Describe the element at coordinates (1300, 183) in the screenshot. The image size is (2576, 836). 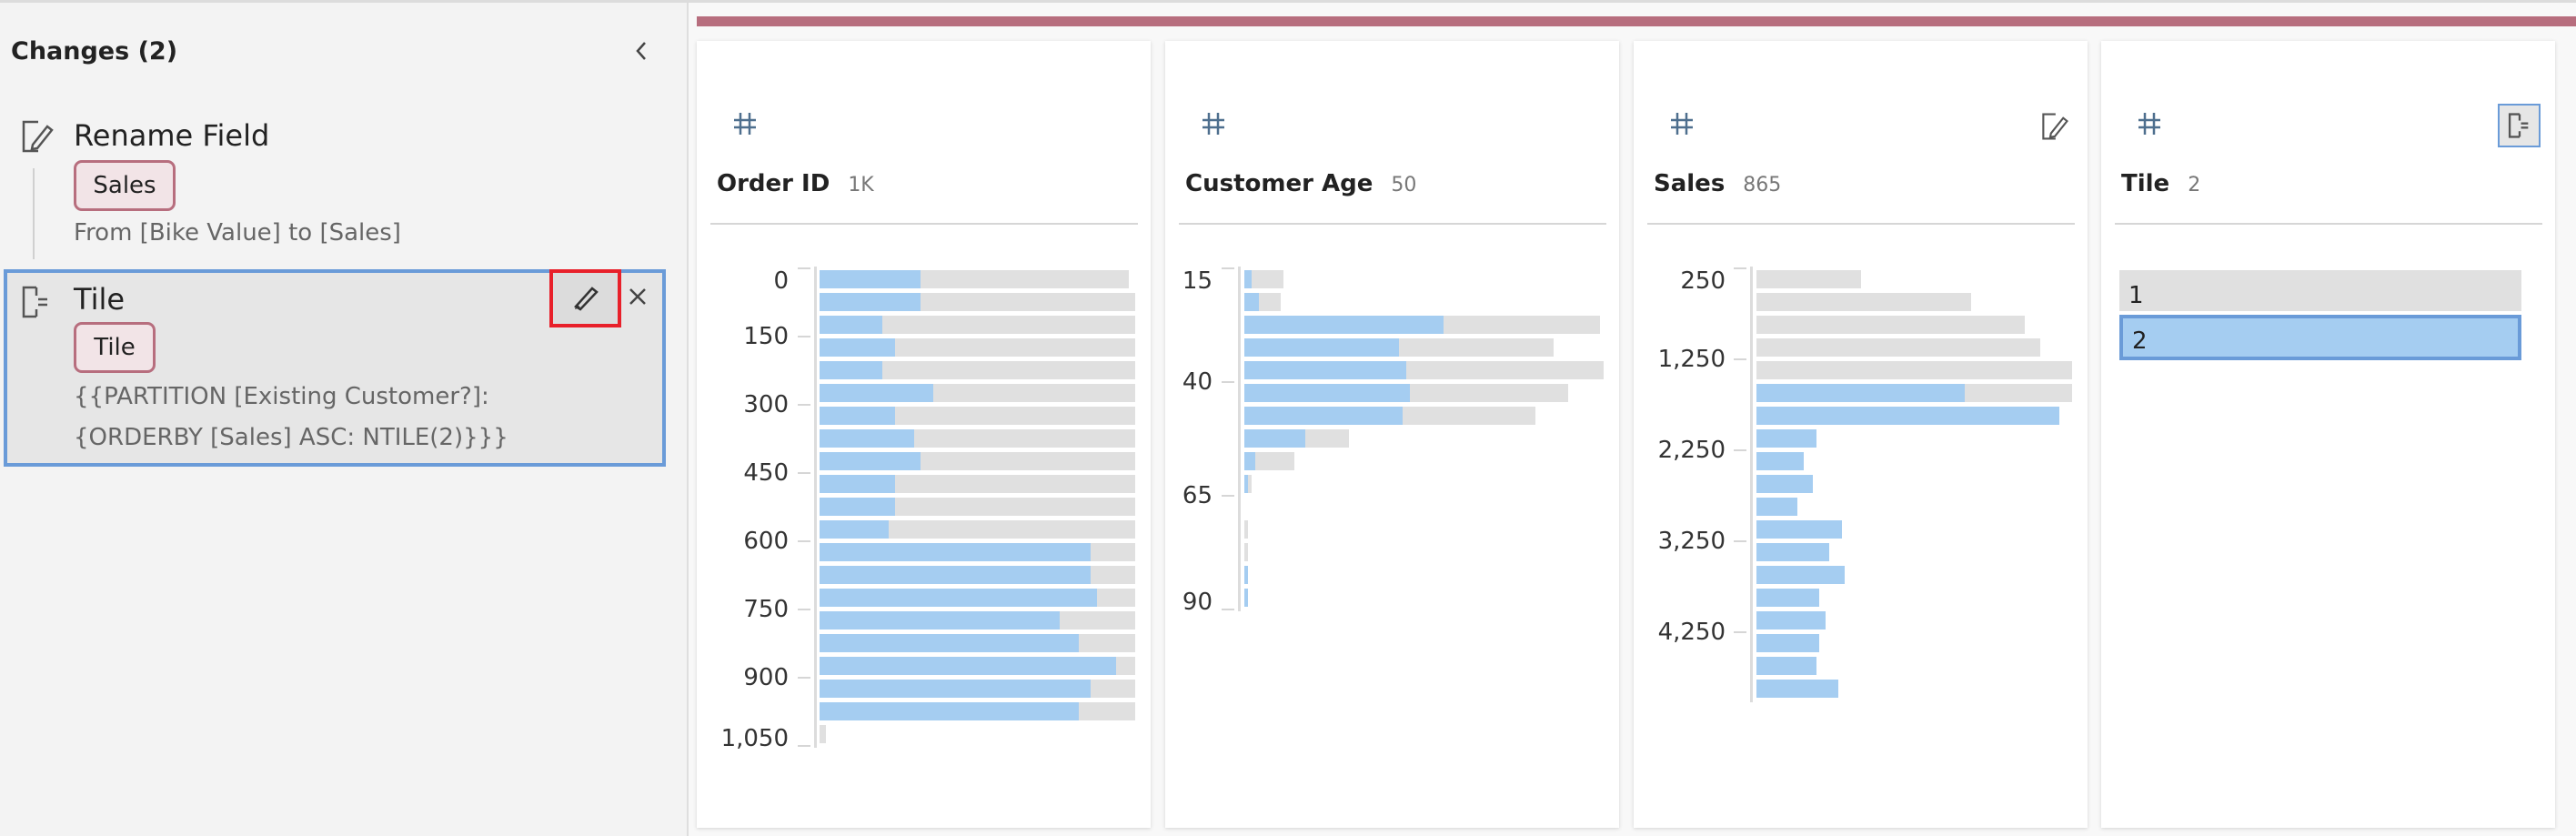
I see `field-name: Customer Age 50` at that location.